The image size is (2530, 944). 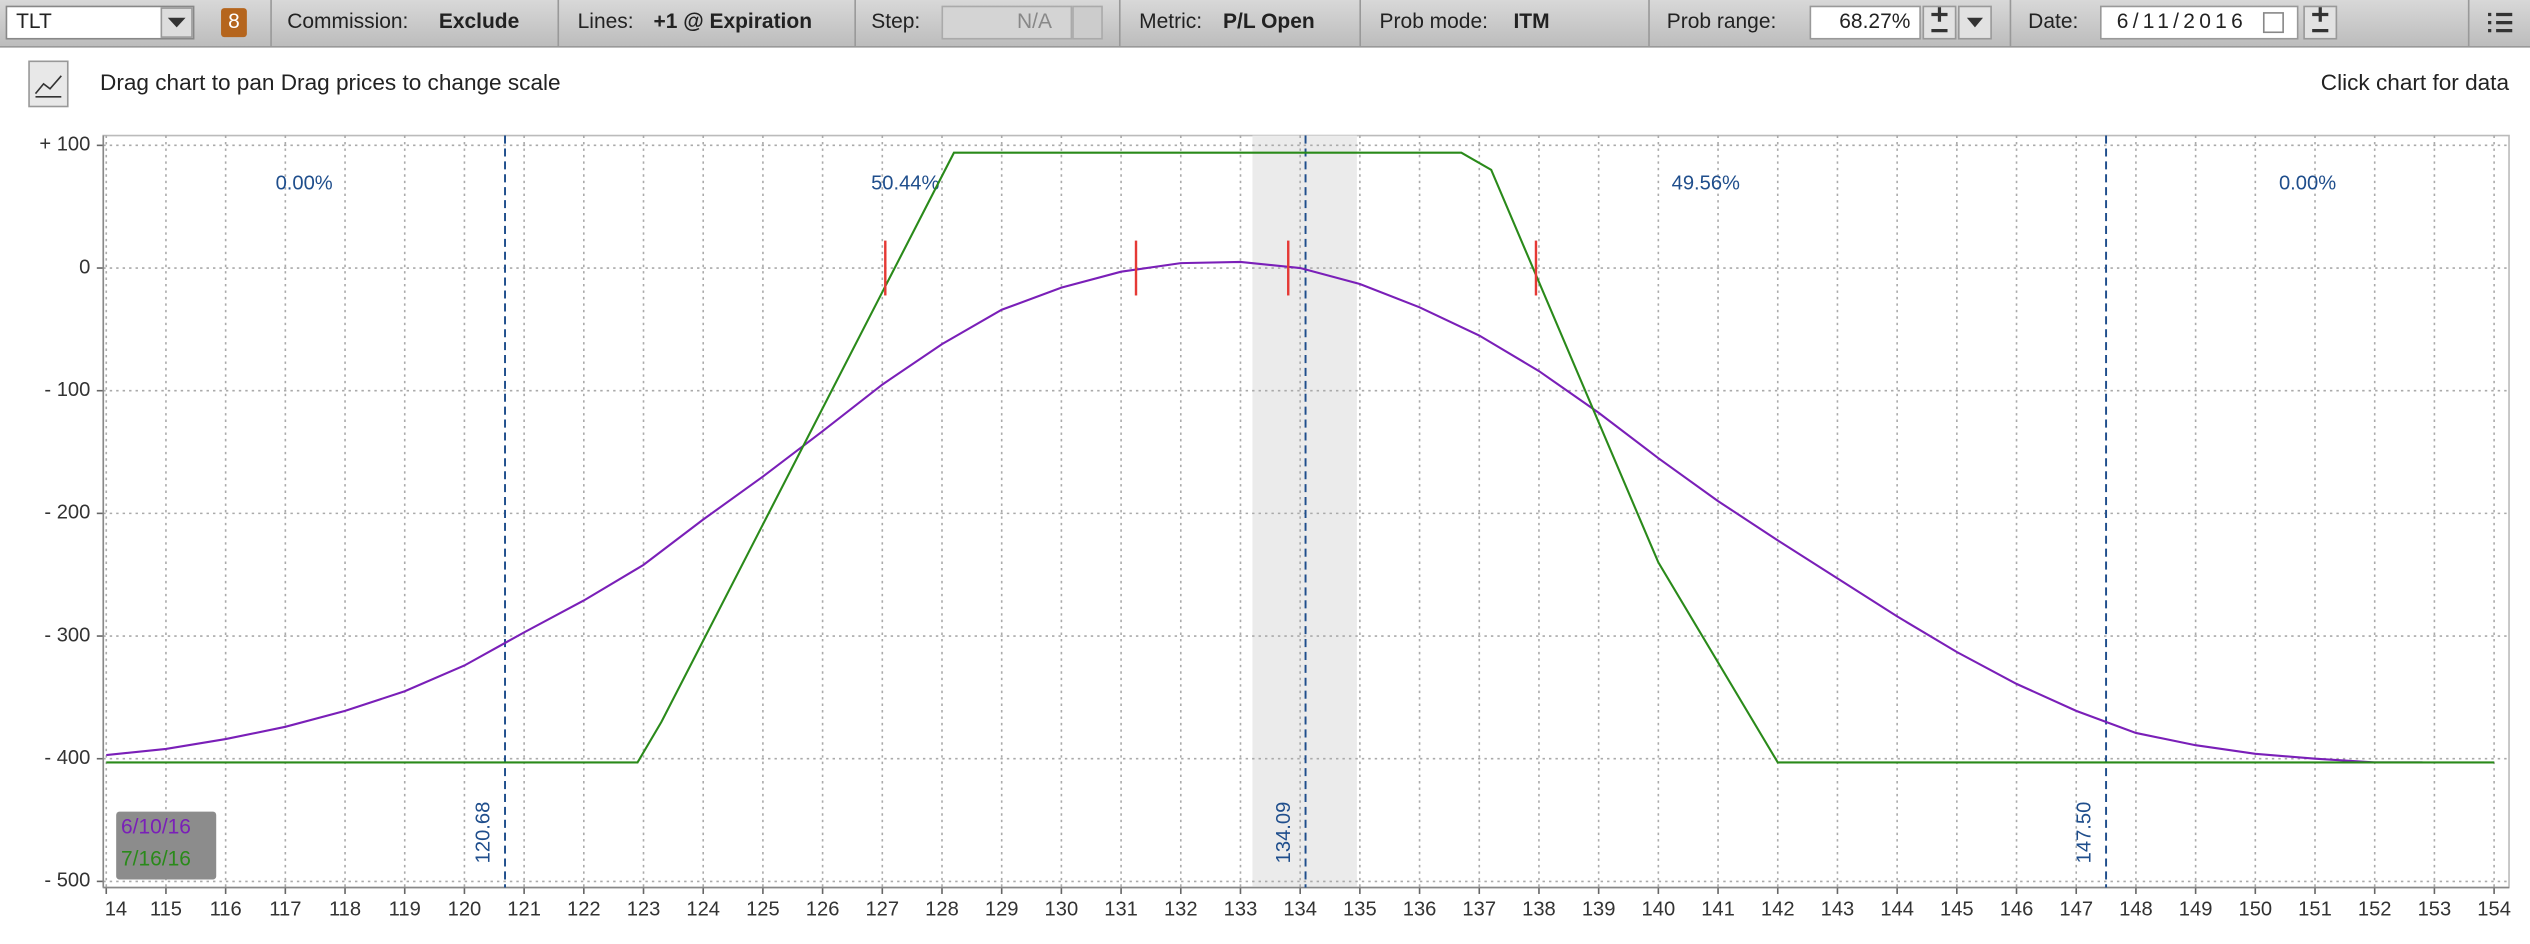 I want to click on x-tick-label: 142, so click(x=1778, y=909).